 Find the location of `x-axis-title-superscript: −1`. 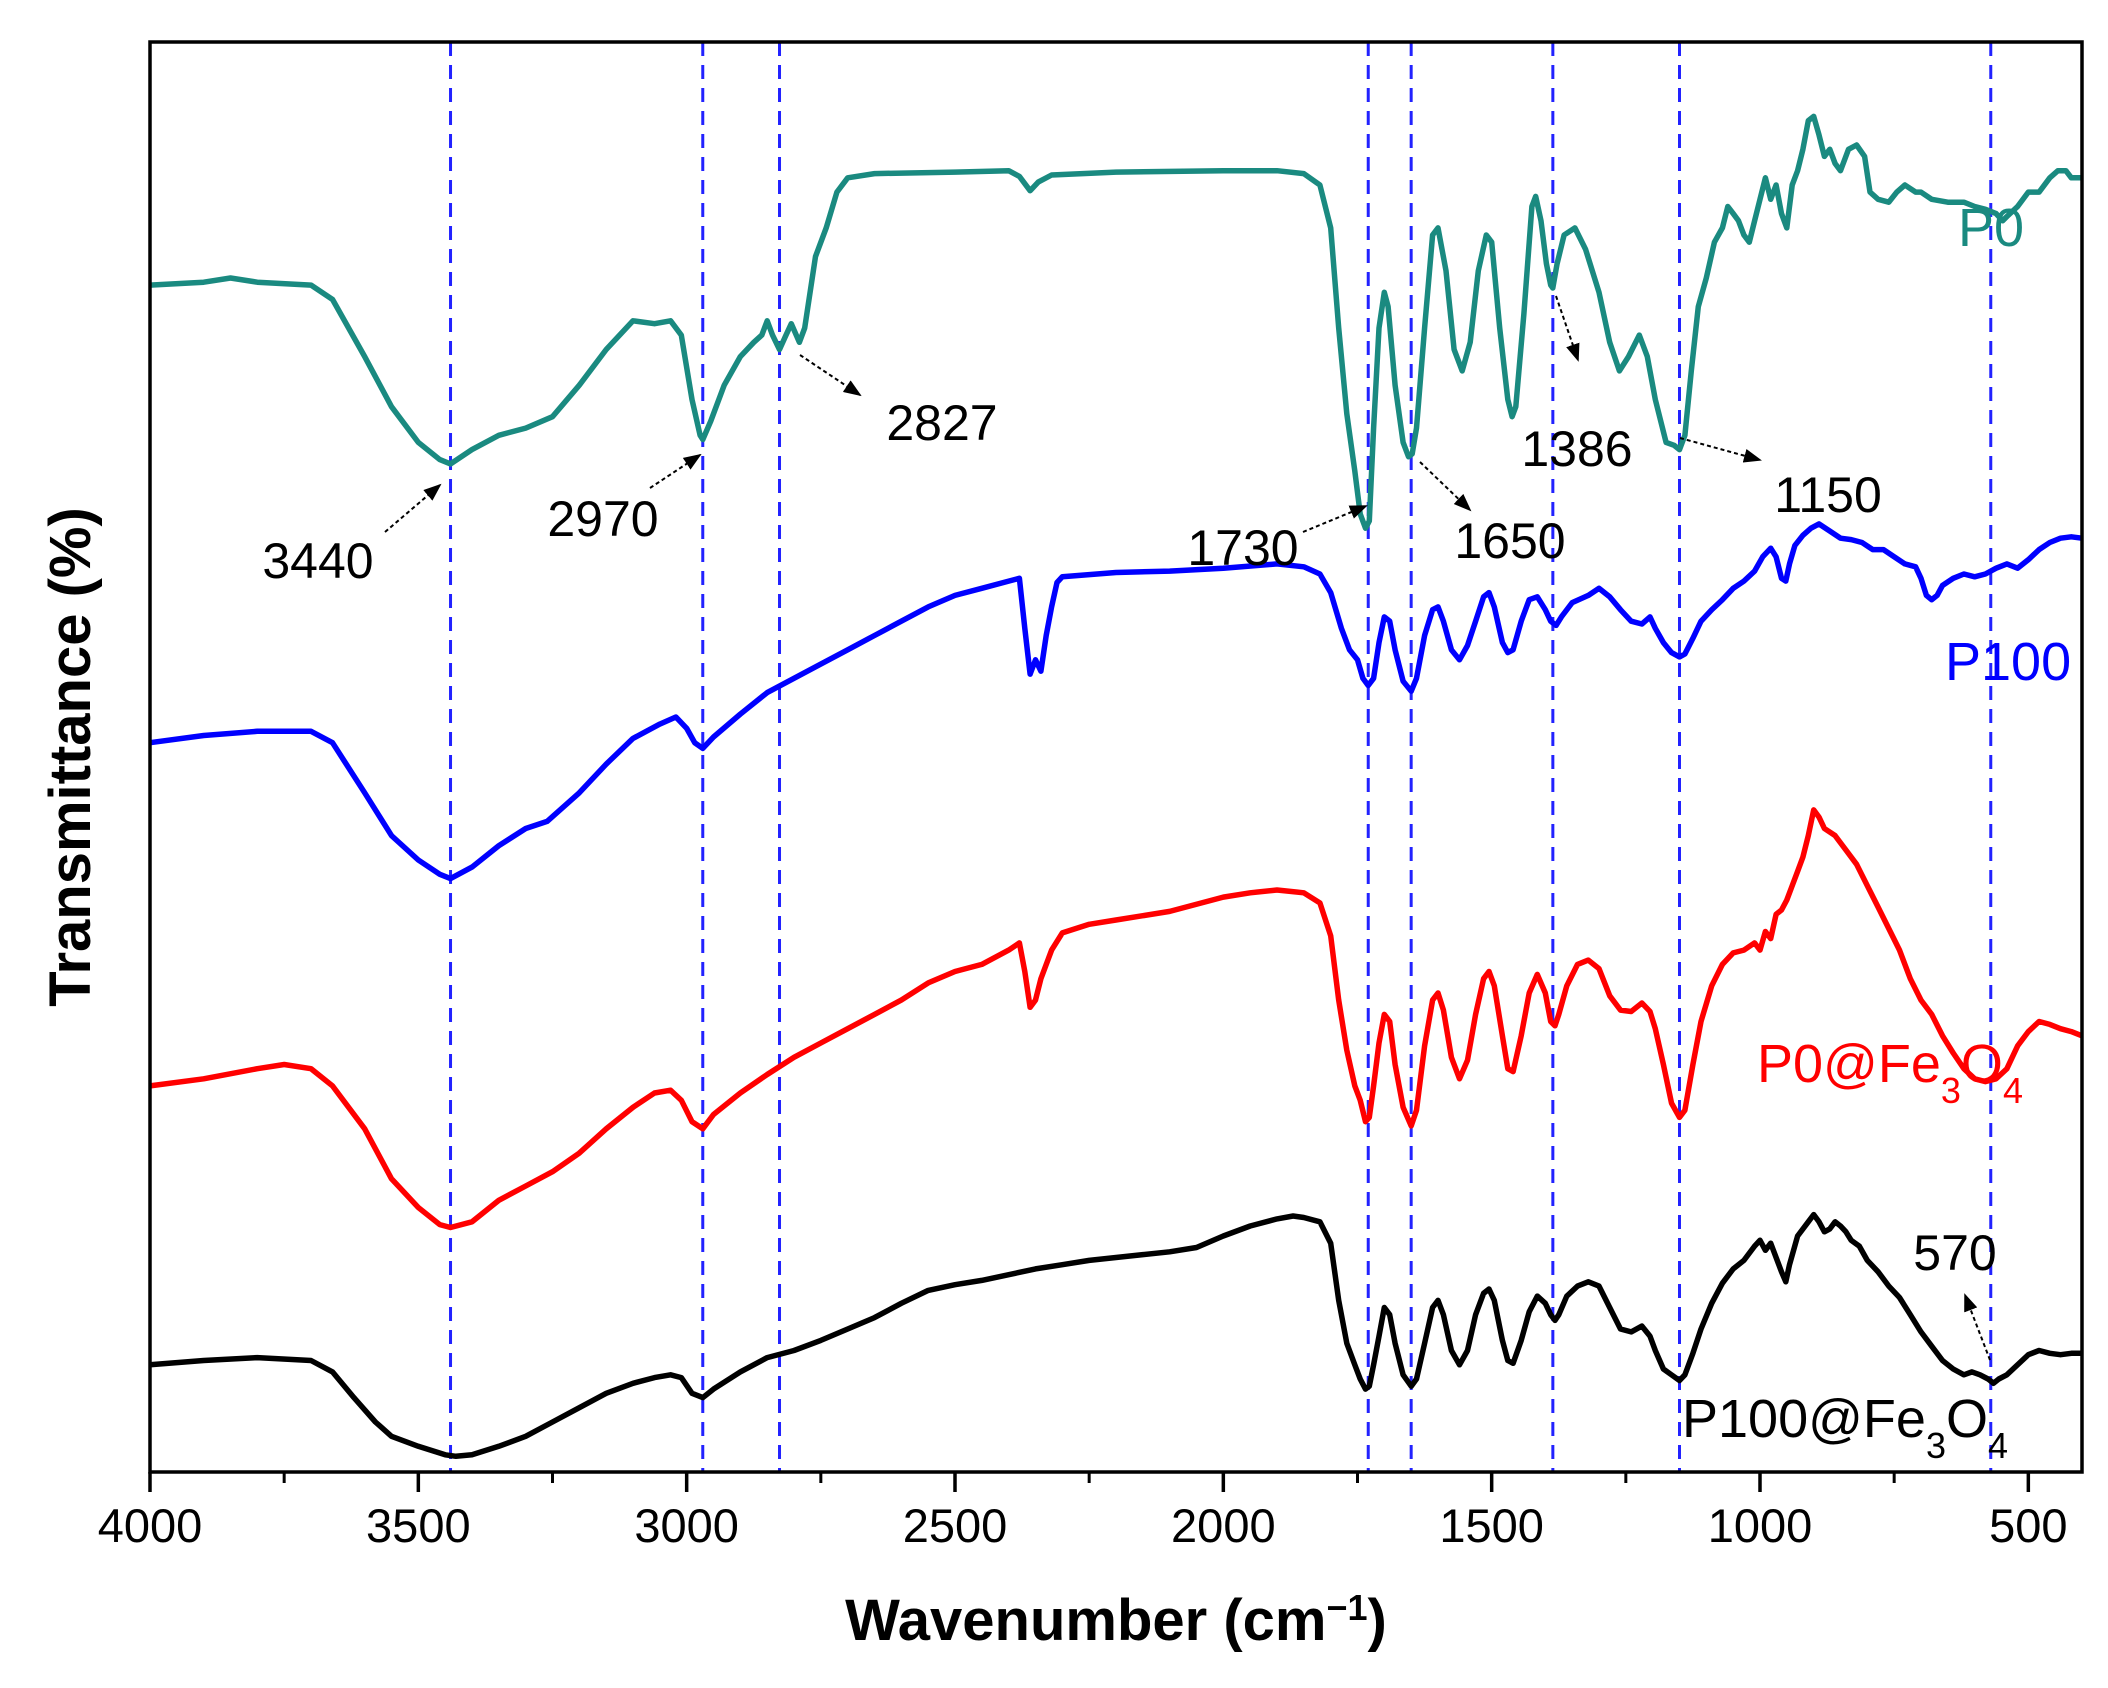

x-axis-title-superscript: −1 is located at coordinates (1346, 1607).